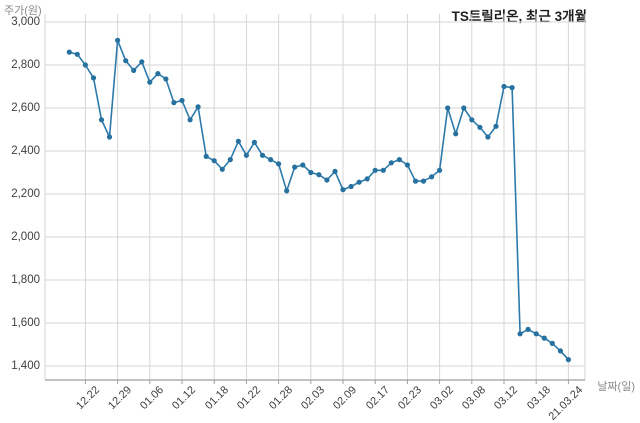 Image resolution: width=640 pixels, height=423 pixels. What do you see at coordinates (23, 11) in the screenshot?
I see `y-axis-unit-label: 주가(원)` at bounding box center [23, 11].